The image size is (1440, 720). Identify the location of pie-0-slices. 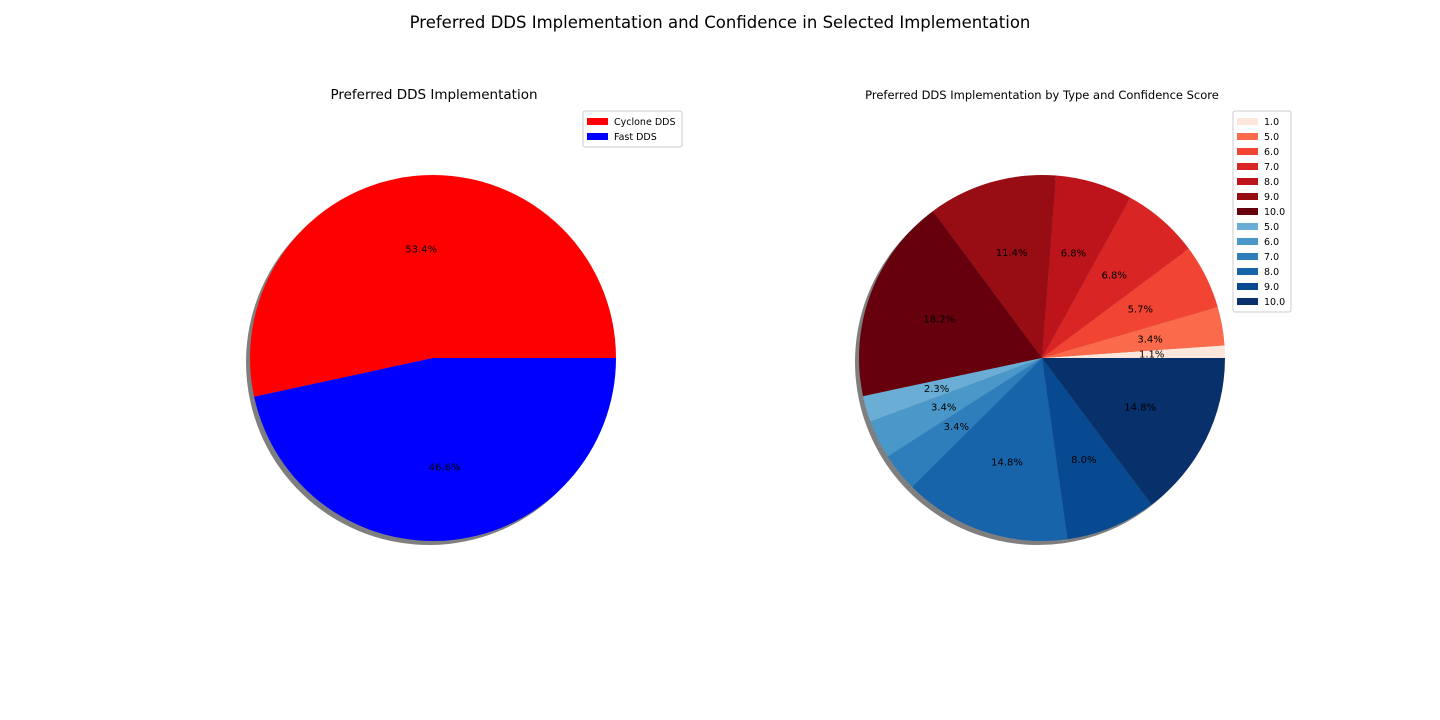
(433, 358).